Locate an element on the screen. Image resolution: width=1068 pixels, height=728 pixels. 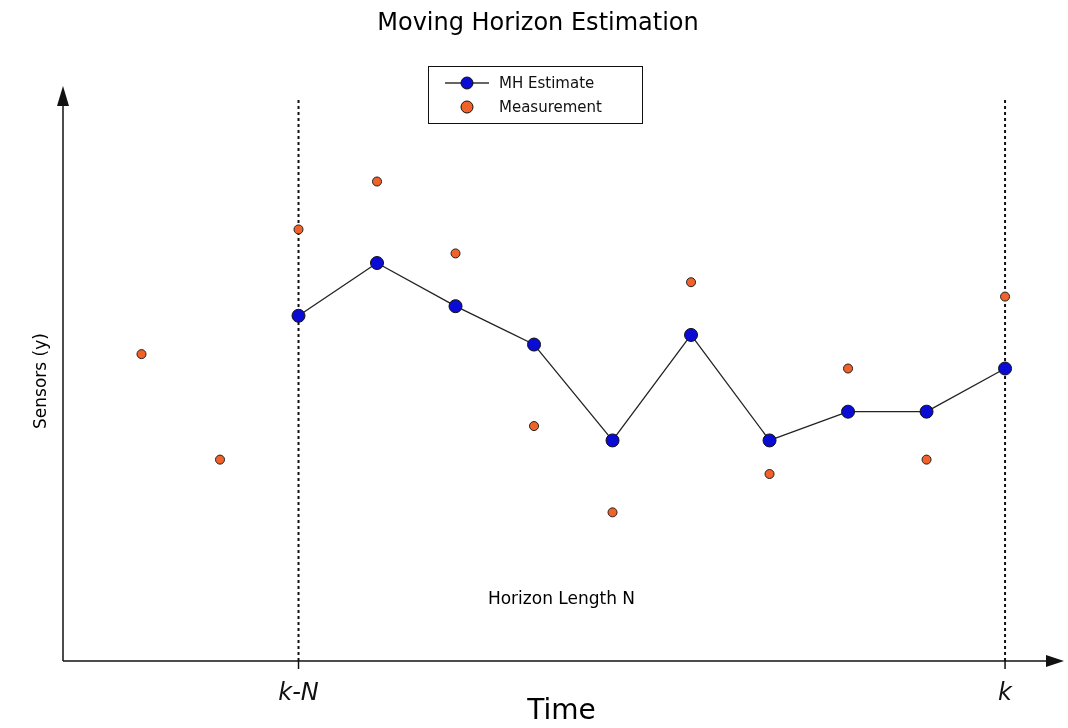
chart-title: Moving Horizon Estimation is located at coordinates (538, 22).